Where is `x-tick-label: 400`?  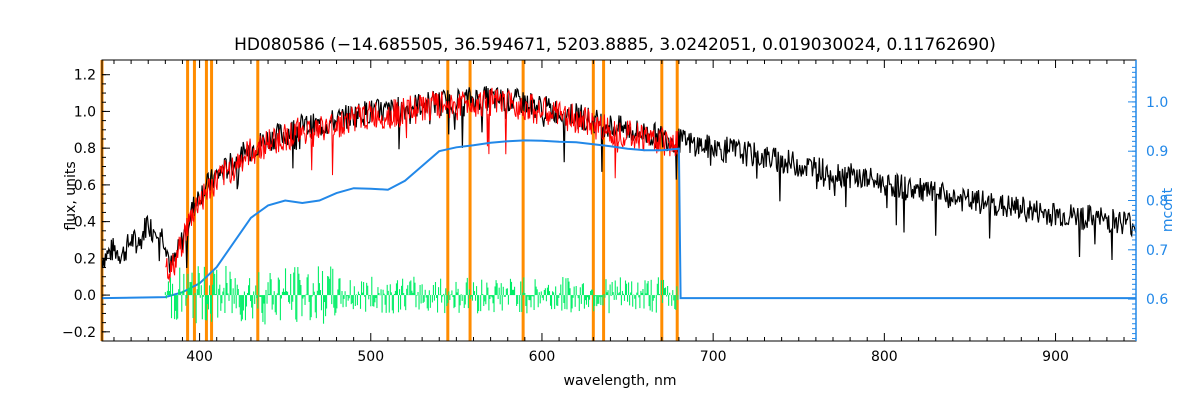
x-tick-label: 400 is located at coordinates (199, 357).